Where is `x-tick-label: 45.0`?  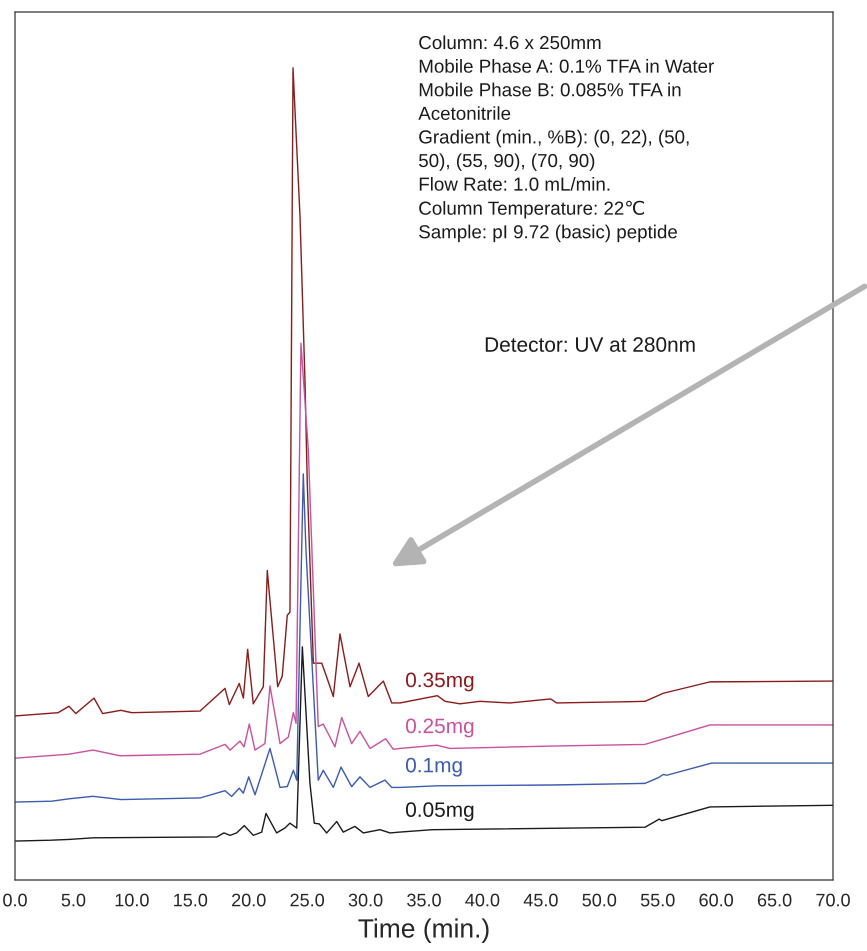 x-tick-label: 45.0 is located at coordinates (541, 900).